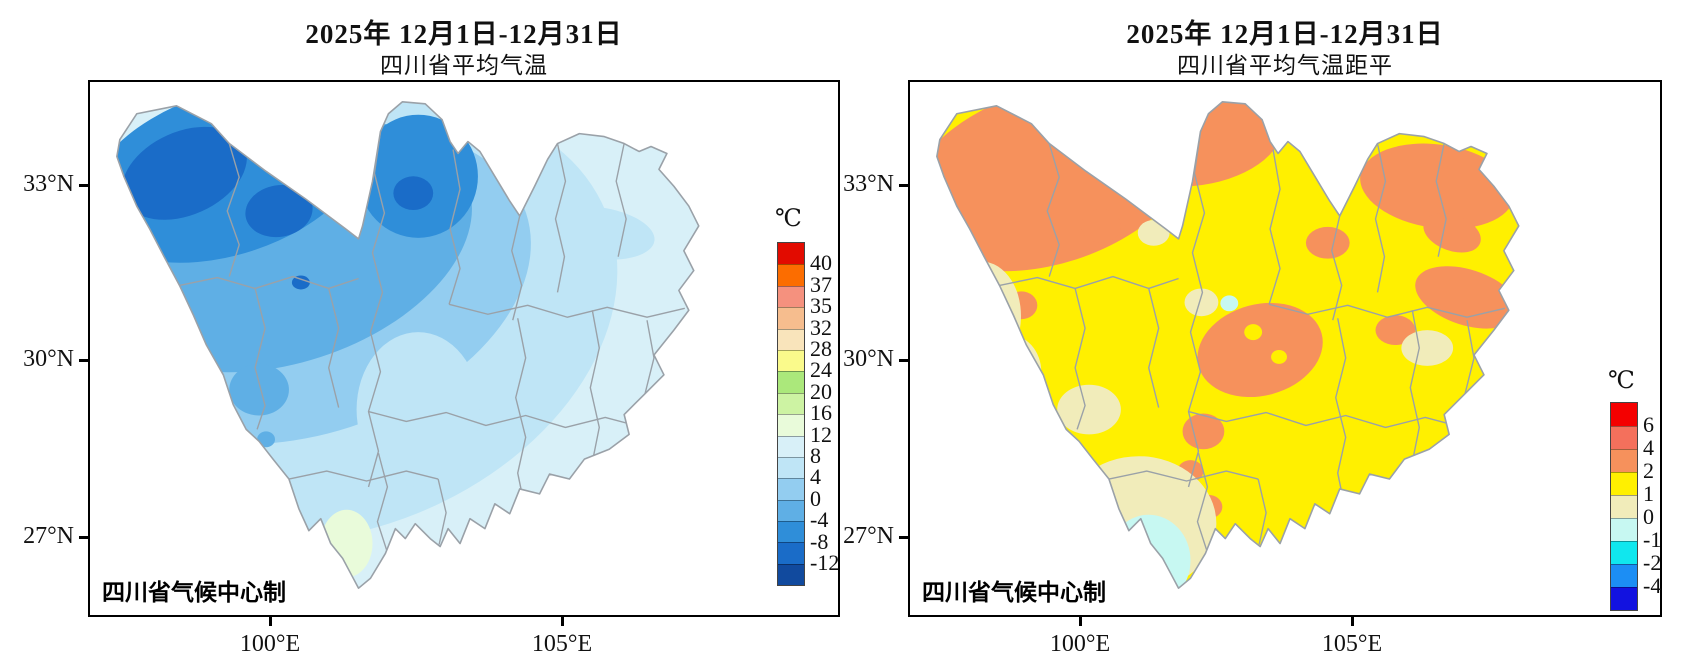 This screenshot has height=672, width=1700. Describe the element at coordinates (821, 327) in the screenshot. I see `legend-tick-label: 32` at that location.